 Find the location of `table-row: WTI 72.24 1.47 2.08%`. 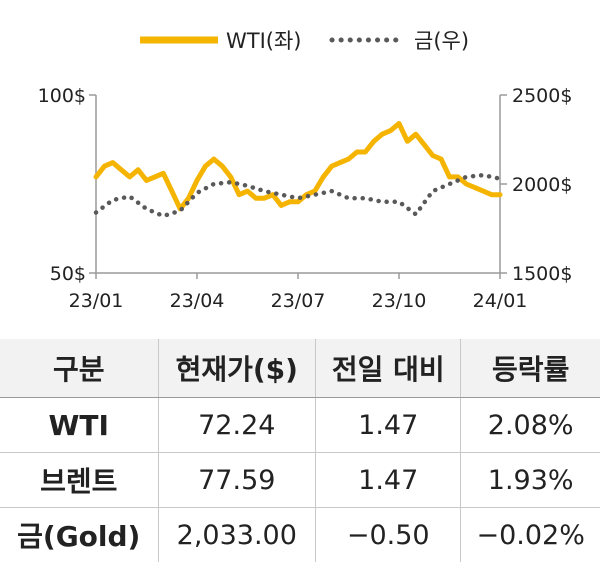

table-row: WTI 72.24 1.47 2.08% is located at coordinates (300, 425).